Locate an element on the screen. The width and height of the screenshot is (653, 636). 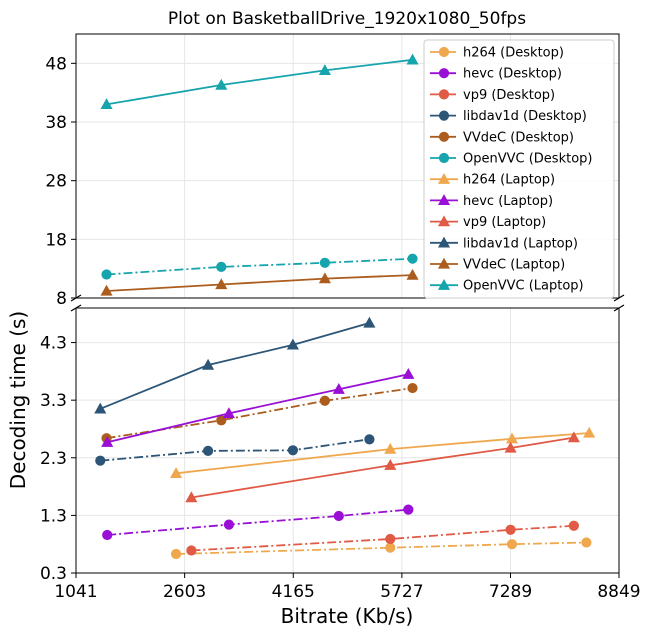
legend-item: vp9 (Desktop) is located at coordinates (492, 95).